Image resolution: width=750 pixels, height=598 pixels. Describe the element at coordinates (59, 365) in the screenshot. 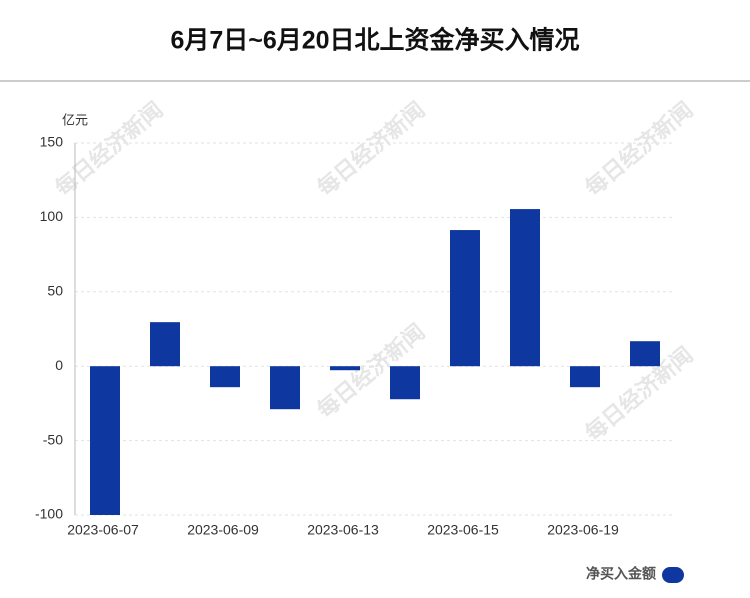

I see `y-tick-label: 0` at that location.